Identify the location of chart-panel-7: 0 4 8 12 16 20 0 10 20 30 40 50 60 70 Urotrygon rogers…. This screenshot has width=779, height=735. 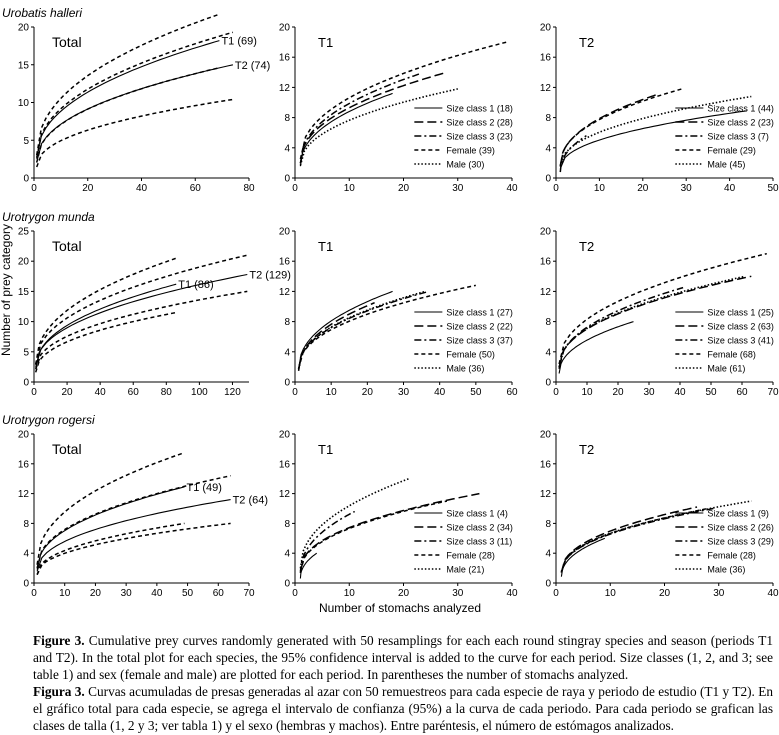
(135, 506).